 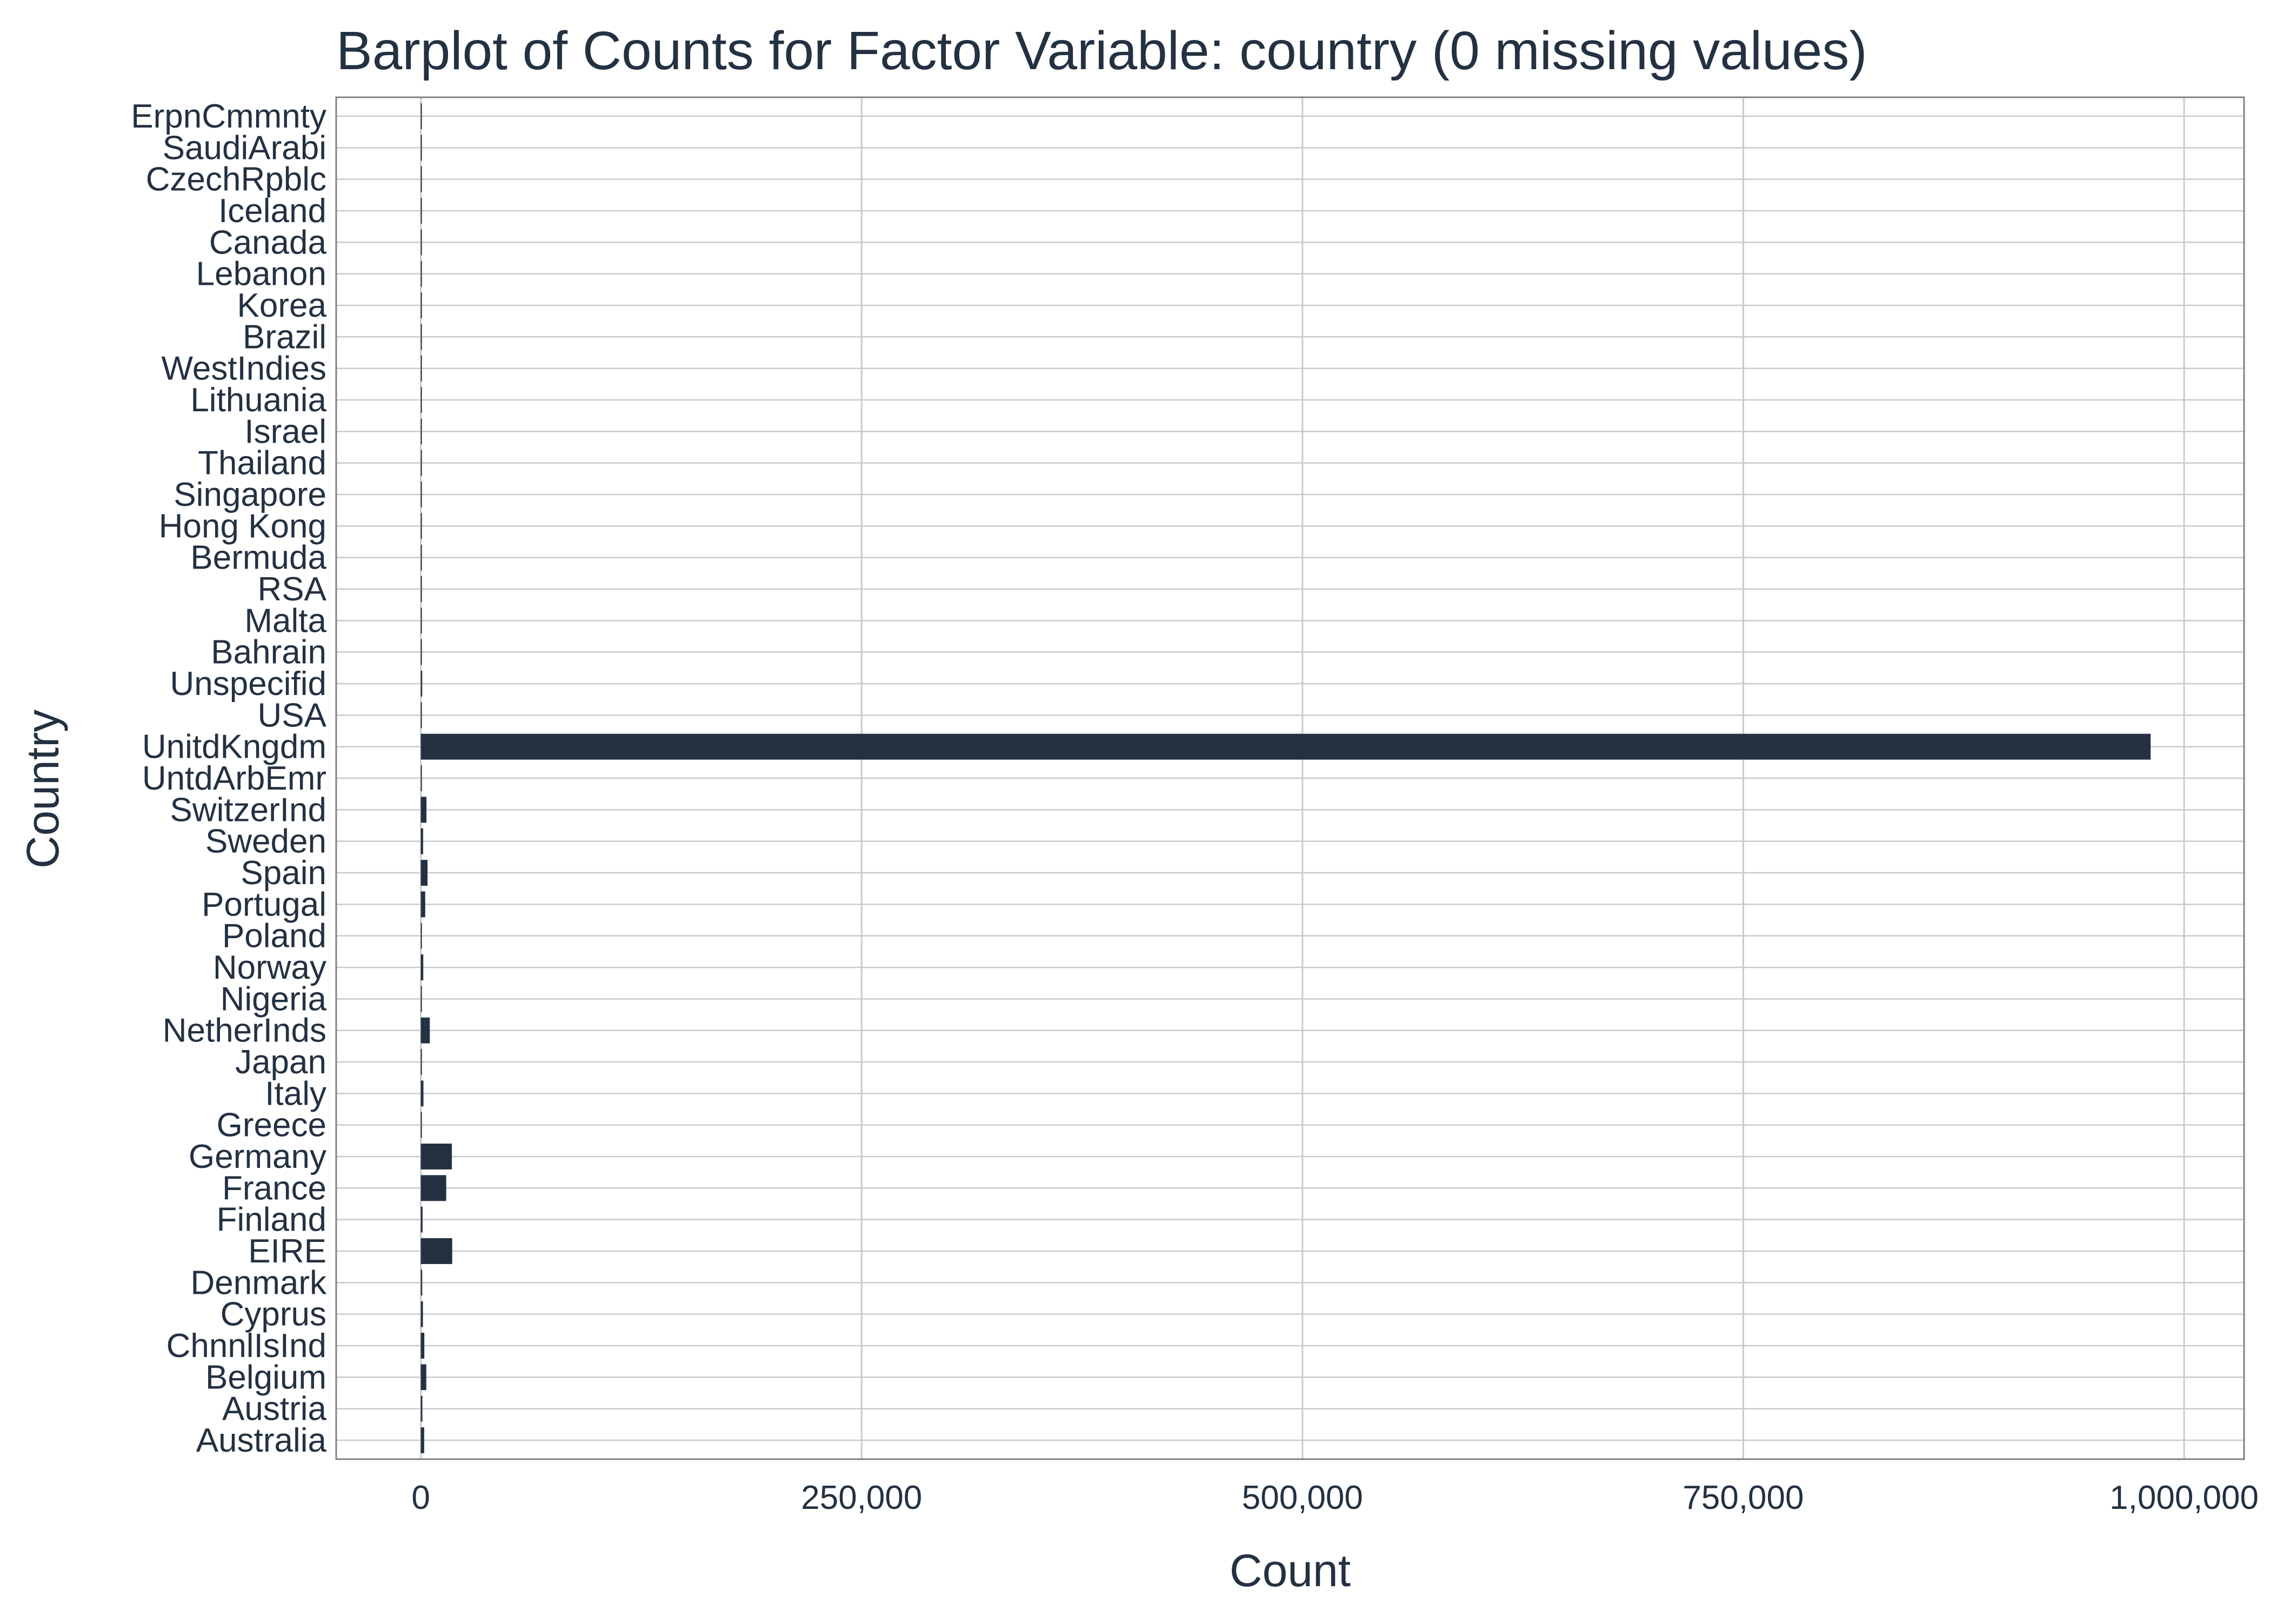 I want to click on y-tick-label: Spain, so click(x=283, y=873).